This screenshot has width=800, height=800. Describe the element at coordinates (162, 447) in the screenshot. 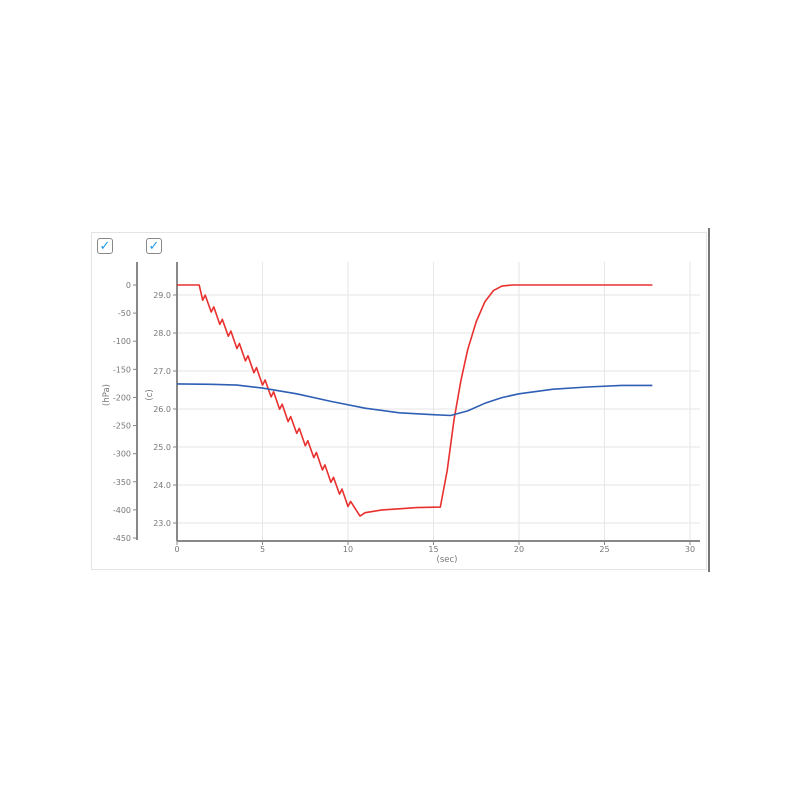

I see `right-y-tick-label: 25.0` at that location.